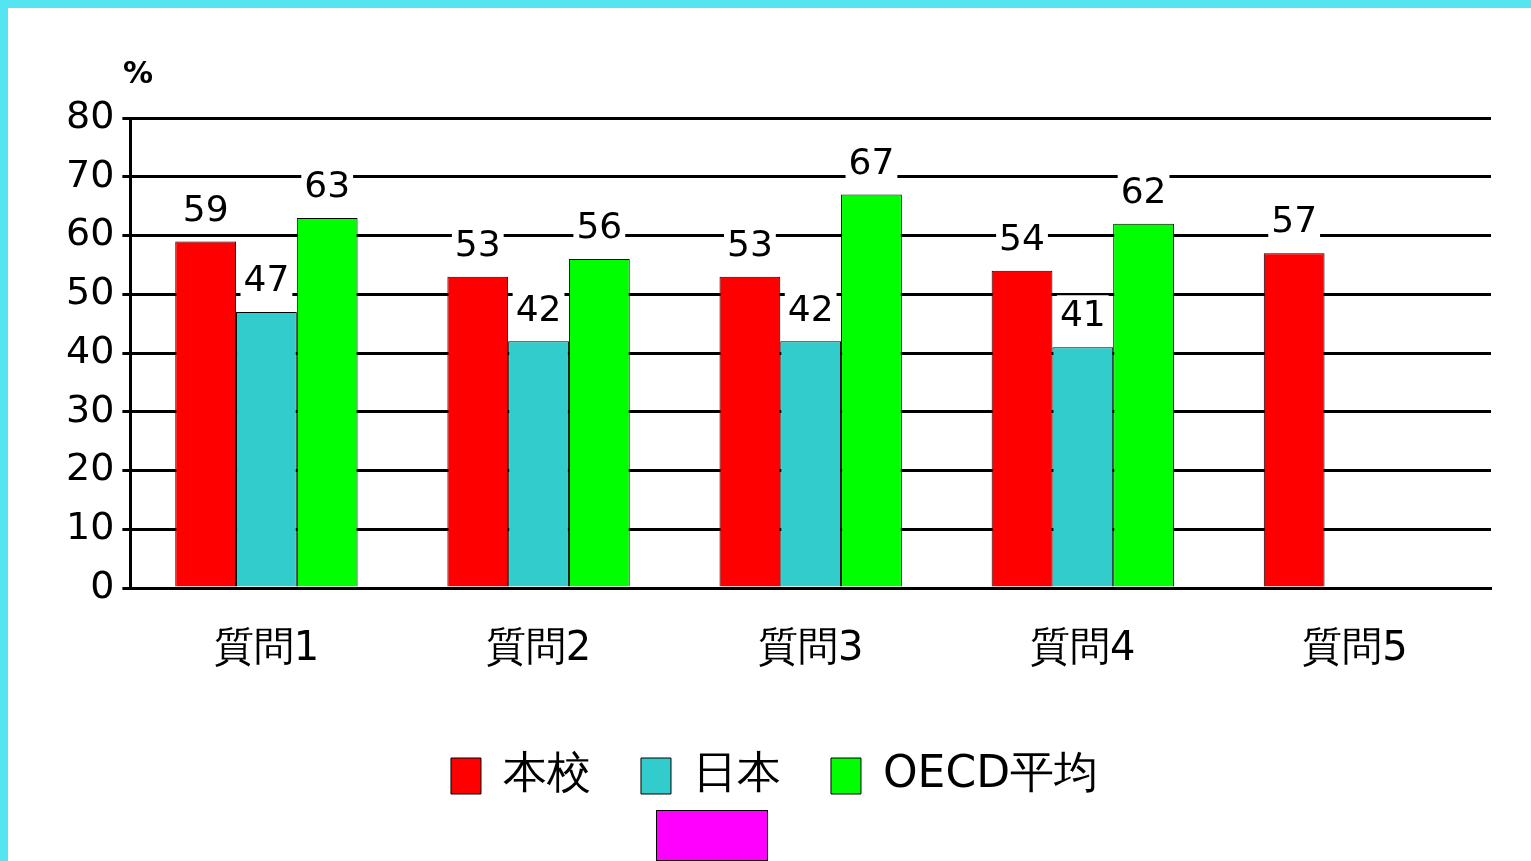 Image resolution: width=1531 pixels, height=861 pixels. Describe the element at coordinates (538, 646) in the screenshot. I see `x-tick-label: 質問2` at that location.